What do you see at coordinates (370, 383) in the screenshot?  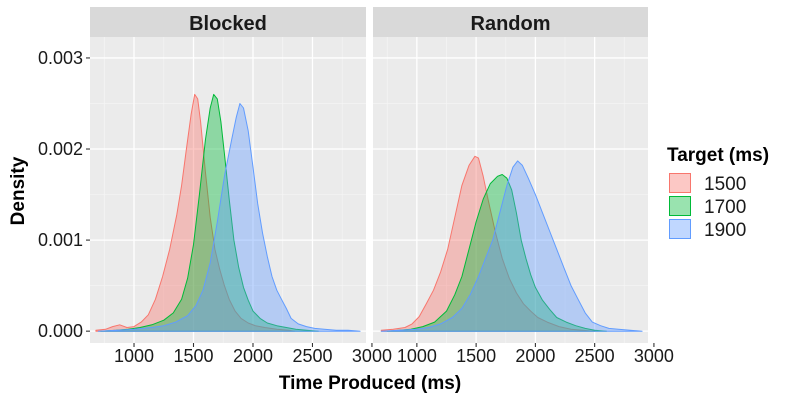 I see `x-axis-title: Time Produced (ms)` at bounding box center [370, 383].